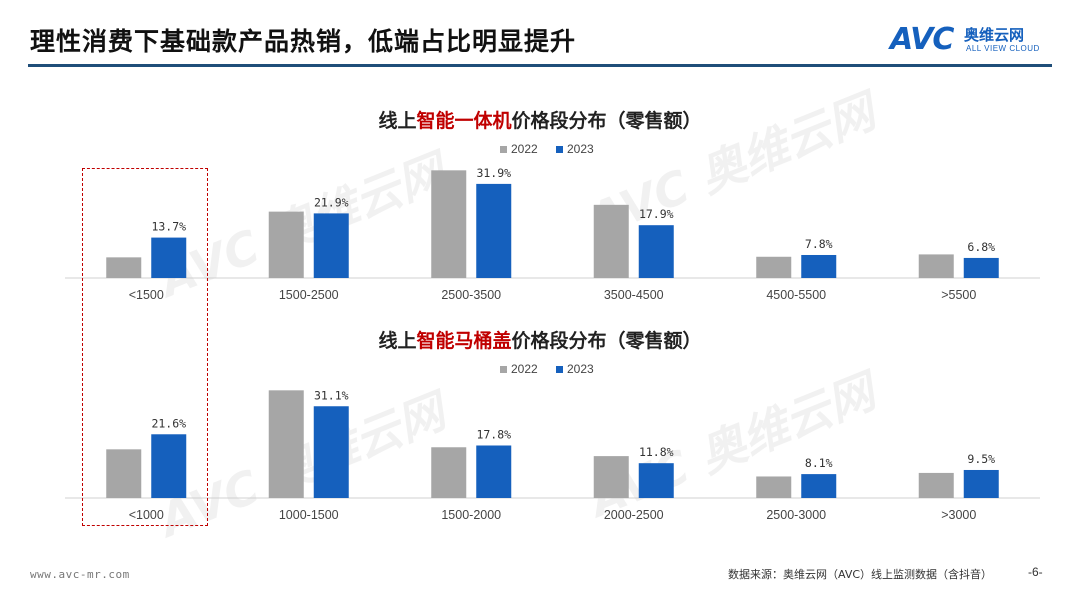 The image size is (1080, 608). Describe the element at coordinates (981, 483) in the screenshot. I see `bar-2023->3000` at that location.